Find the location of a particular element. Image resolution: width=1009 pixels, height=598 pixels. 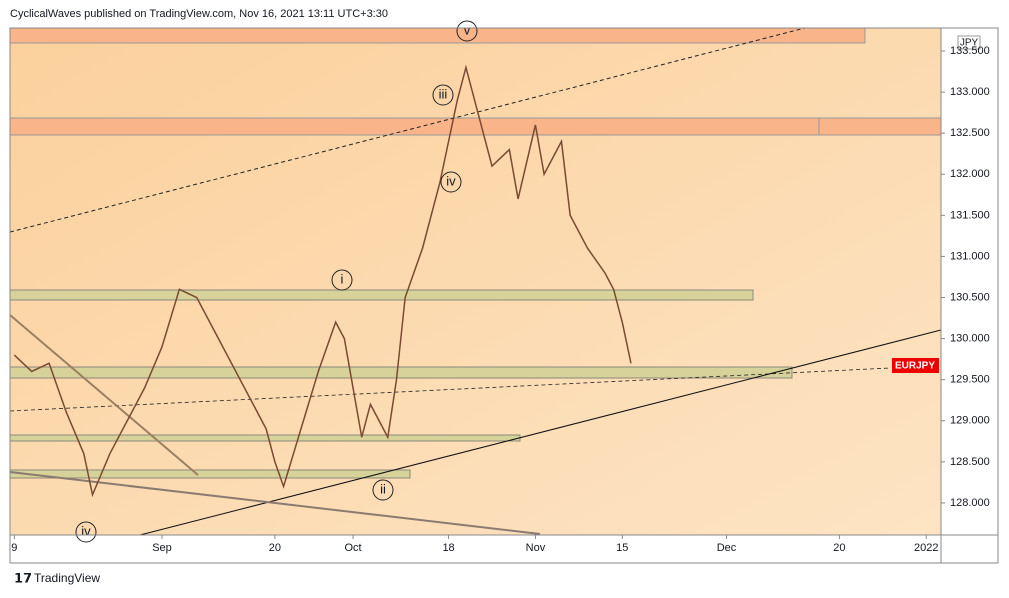

y-tick-label: 128.500 is located at coordinates (970, 462).